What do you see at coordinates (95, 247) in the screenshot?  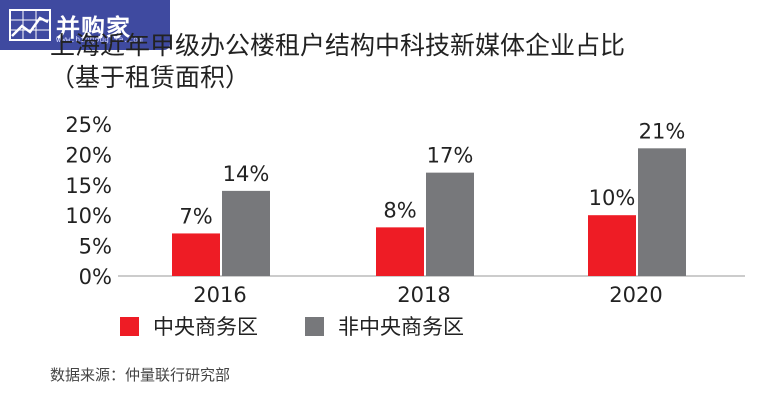 I see `y-tick-label-5: 5%` at bounding box center [95, 247].